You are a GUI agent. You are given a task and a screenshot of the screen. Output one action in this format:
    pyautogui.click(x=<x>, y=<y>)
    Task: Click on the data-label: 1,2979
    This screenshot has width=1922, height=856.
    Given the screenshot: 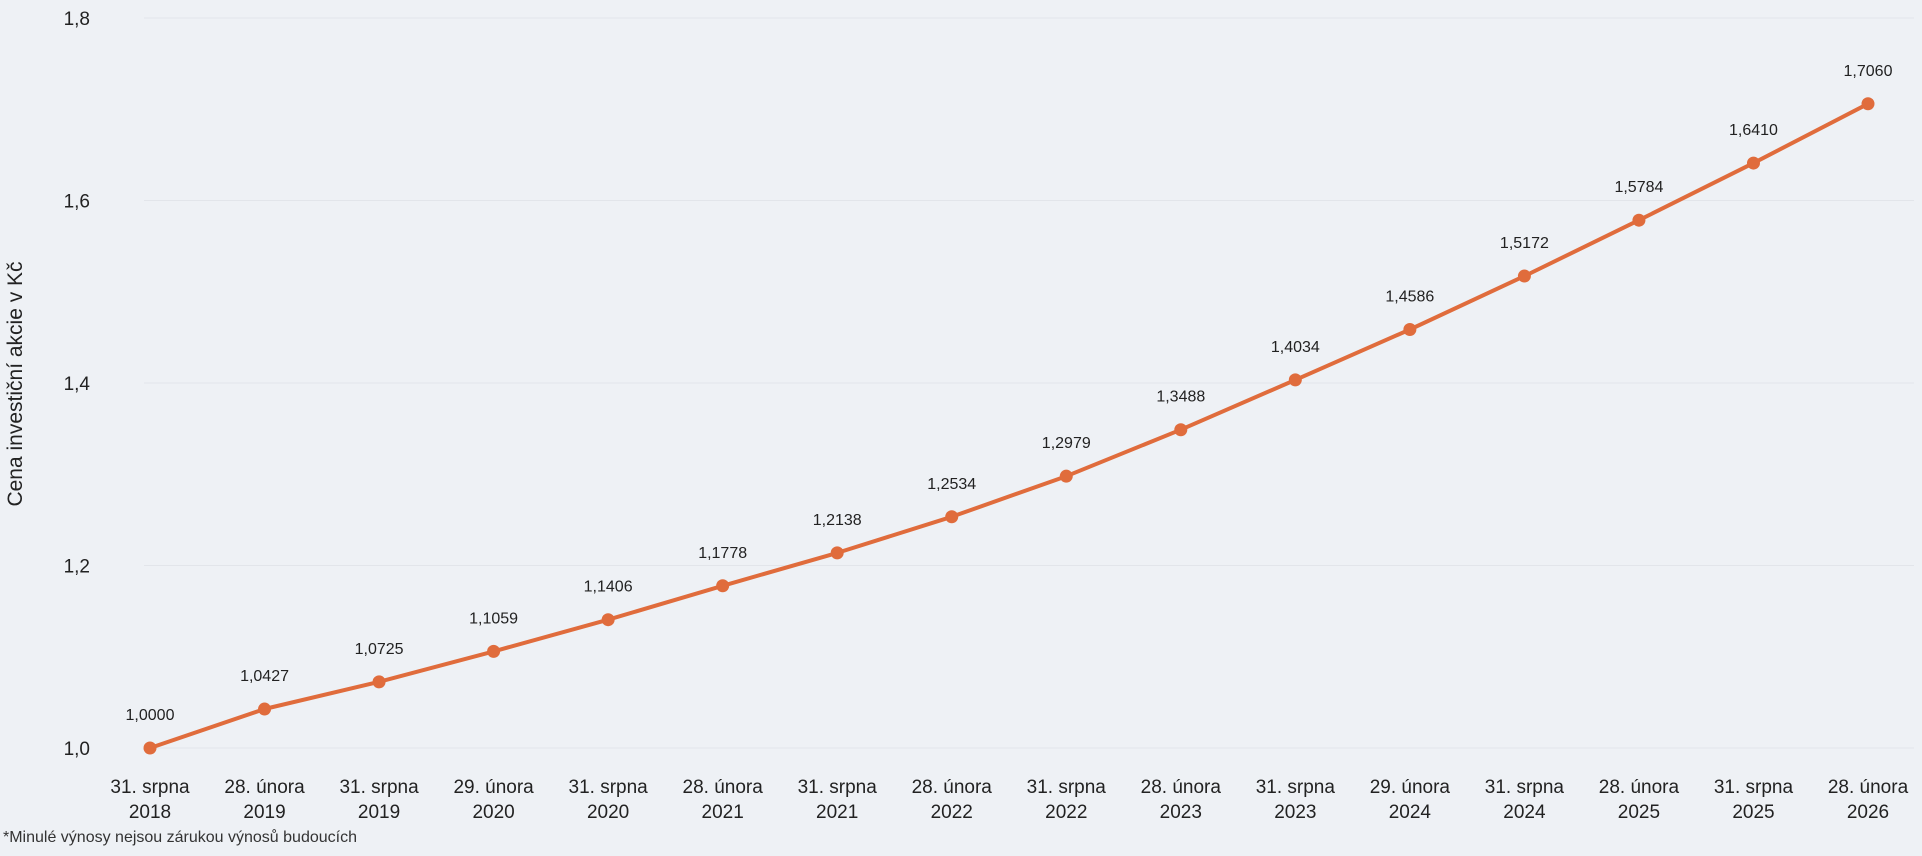 What is the action you would take?
    pyautogui.click(x=1066, y=443)
    